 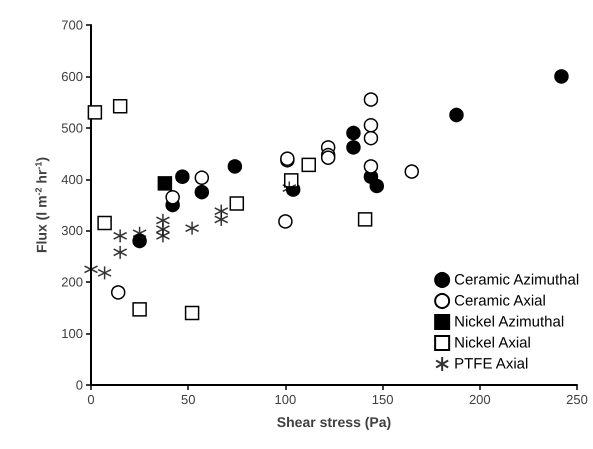 What do you see at coordinates (492, 343) in the screenshot?
I see `legend-label: Nickel Axial` at bounding box center [492, 343].